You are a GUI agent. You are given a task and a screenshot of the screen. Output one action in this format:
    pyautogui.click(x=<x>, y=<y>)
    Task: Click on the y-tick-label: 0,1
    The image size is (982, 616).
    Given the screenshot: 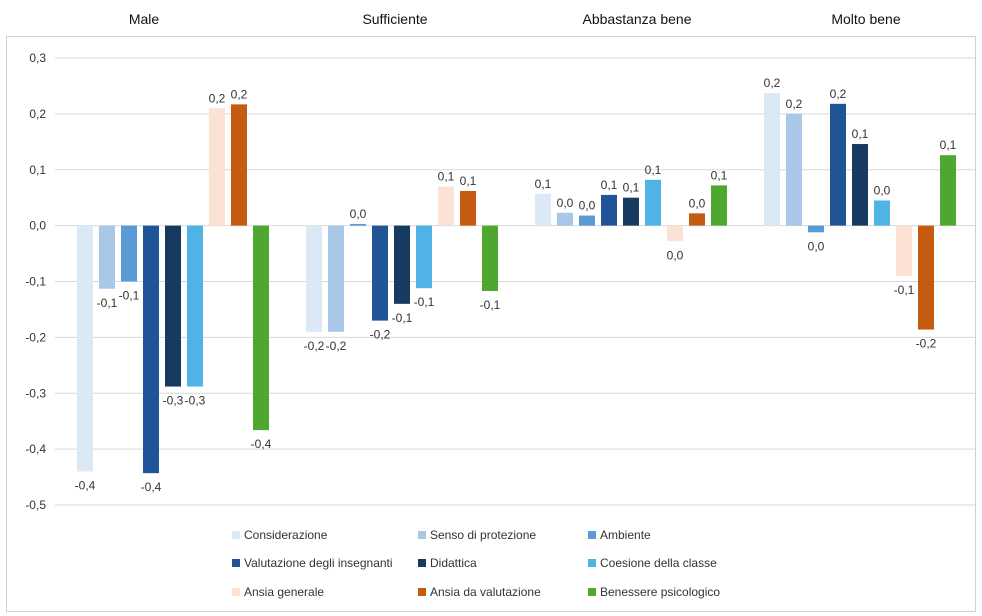 What is the action you would take?
    pyautogui.click(x=37, y=170)
    